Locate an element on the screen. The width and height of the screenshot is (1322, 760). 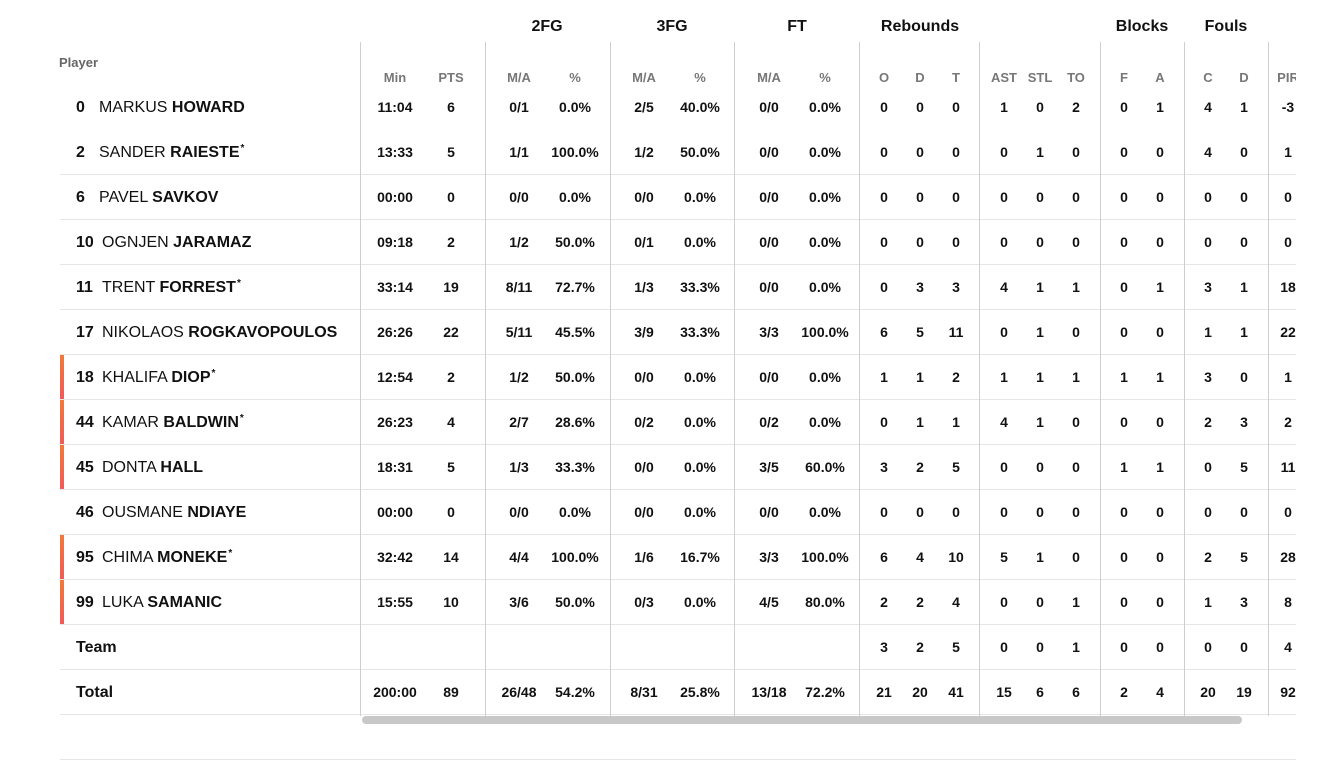
player-row: 99 LUKA SAMANIC is located at coordinates (210, 602).